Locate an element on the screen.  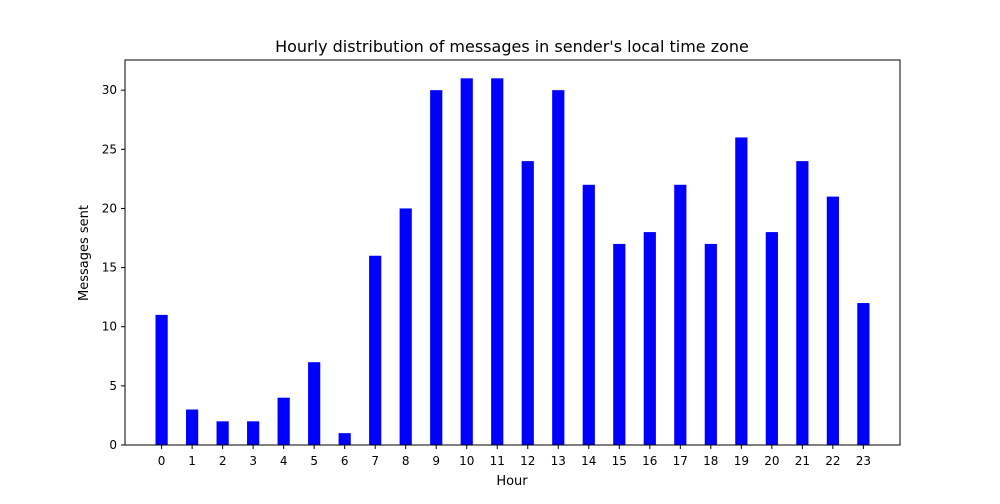
x-tick-label: 22 is located at coordinates (832, 461).